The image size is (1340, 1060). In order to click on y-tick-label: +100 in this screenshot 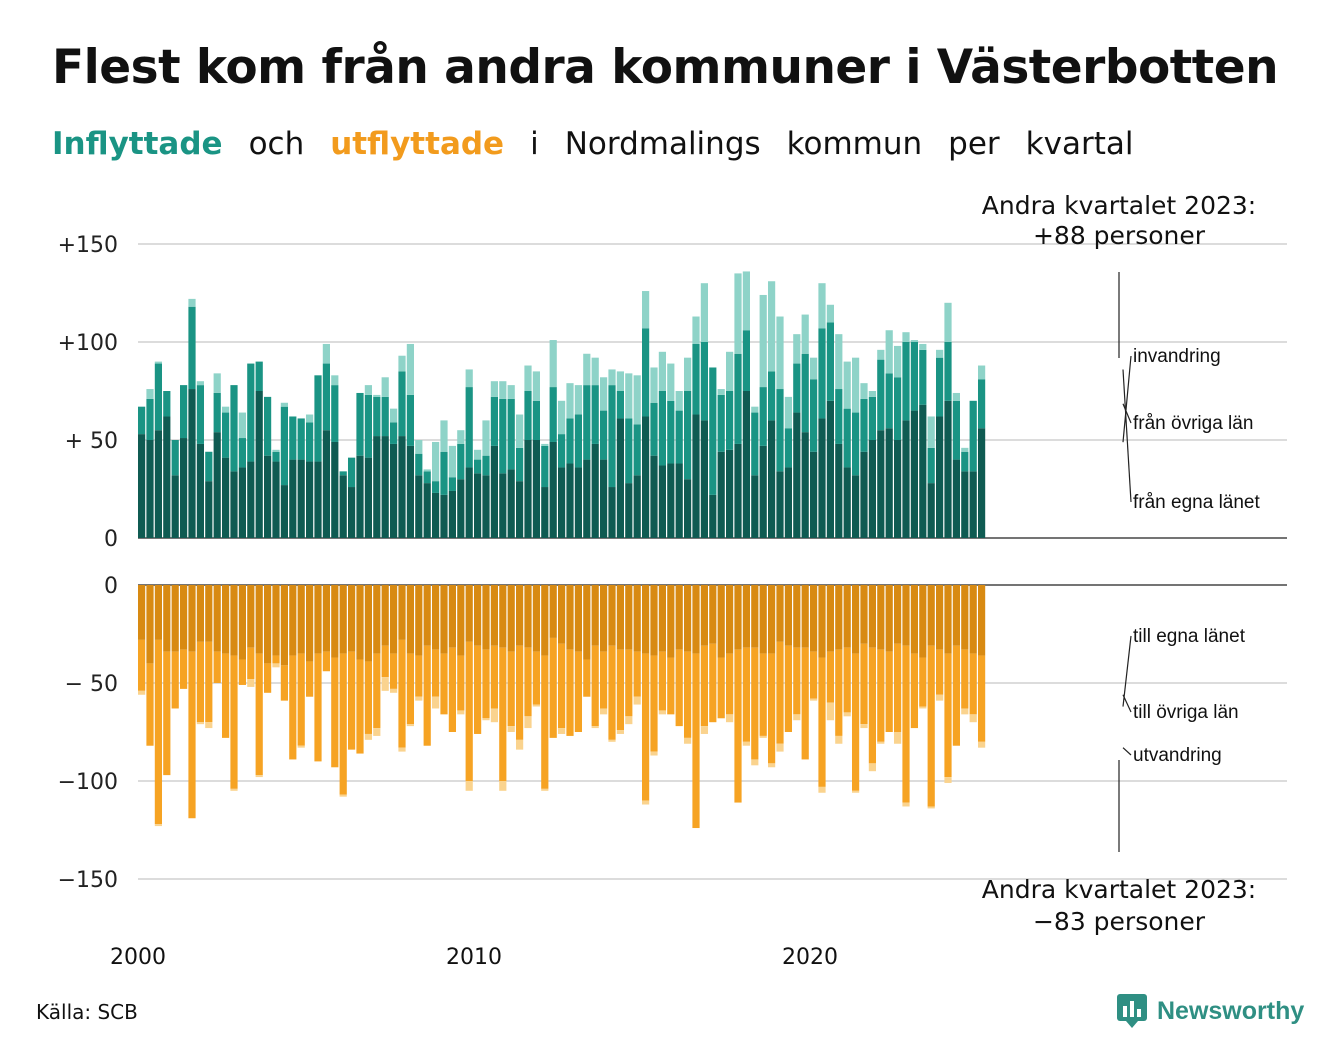, I will do `click(88, 343)`.